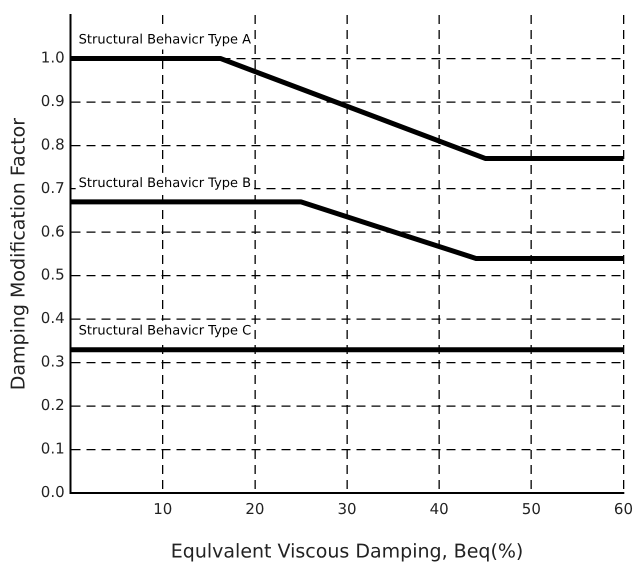 This screenshot has width=641, height=576. What do you see at coordinates (52, 361) in the screenshot?
I see `y-tick-label: 0.3` at bounding box center [52, 361].